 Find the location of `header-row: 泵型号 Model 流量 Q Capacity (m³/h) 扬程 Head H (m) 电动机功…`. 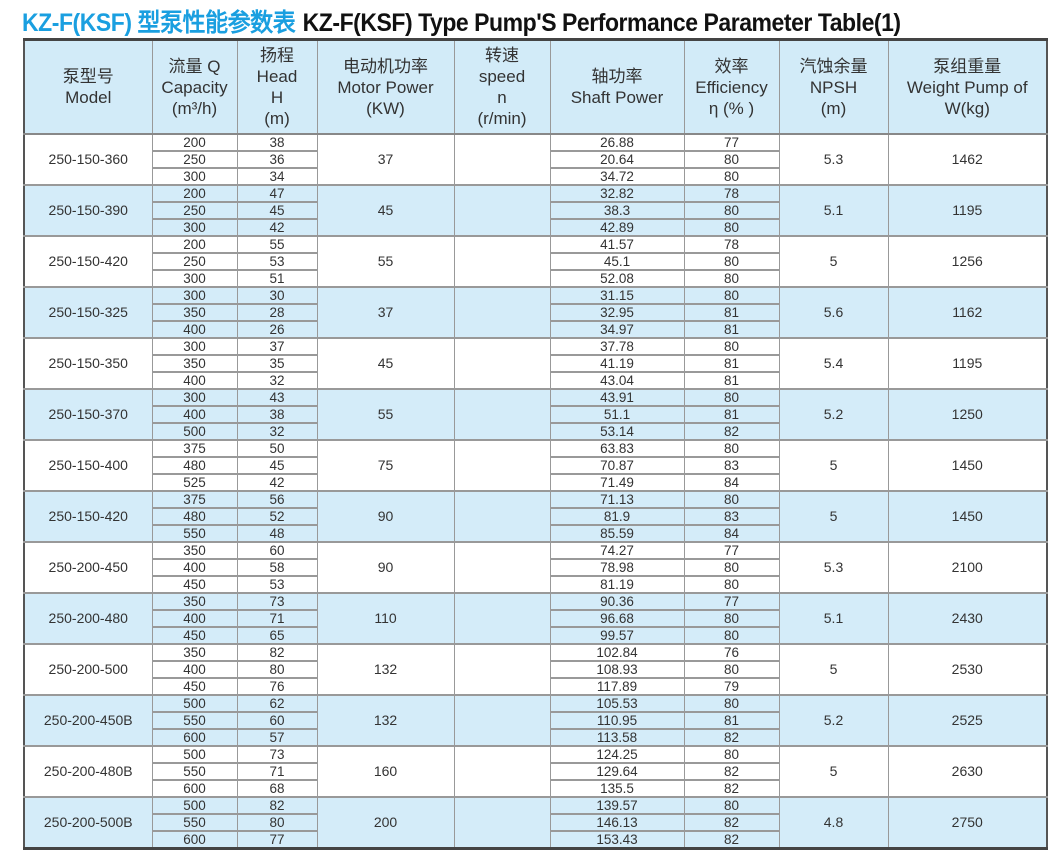

header-row: 泵型号 Model 流量 Q Capacity (m³/h) 扬程 Head H (m) 电动机功… is located at coordinates (536, 87).